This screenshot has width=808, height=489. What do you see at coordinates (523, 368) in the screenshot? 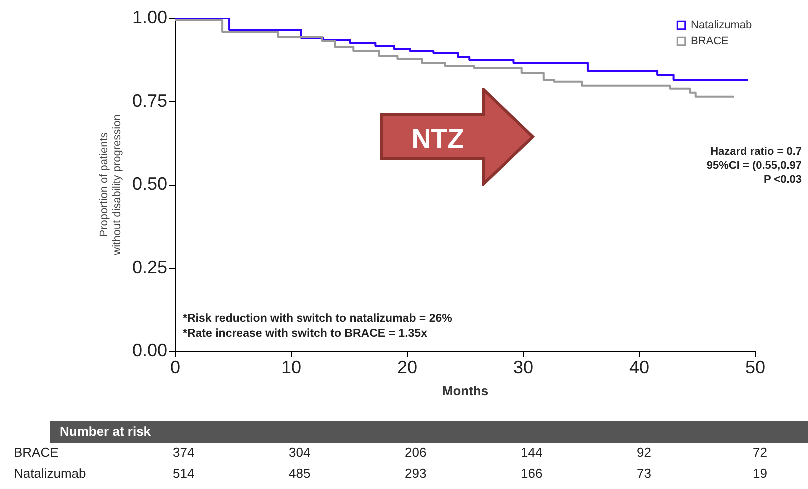
I see `x-tick-label: 30` at bounding box center [523, 368].